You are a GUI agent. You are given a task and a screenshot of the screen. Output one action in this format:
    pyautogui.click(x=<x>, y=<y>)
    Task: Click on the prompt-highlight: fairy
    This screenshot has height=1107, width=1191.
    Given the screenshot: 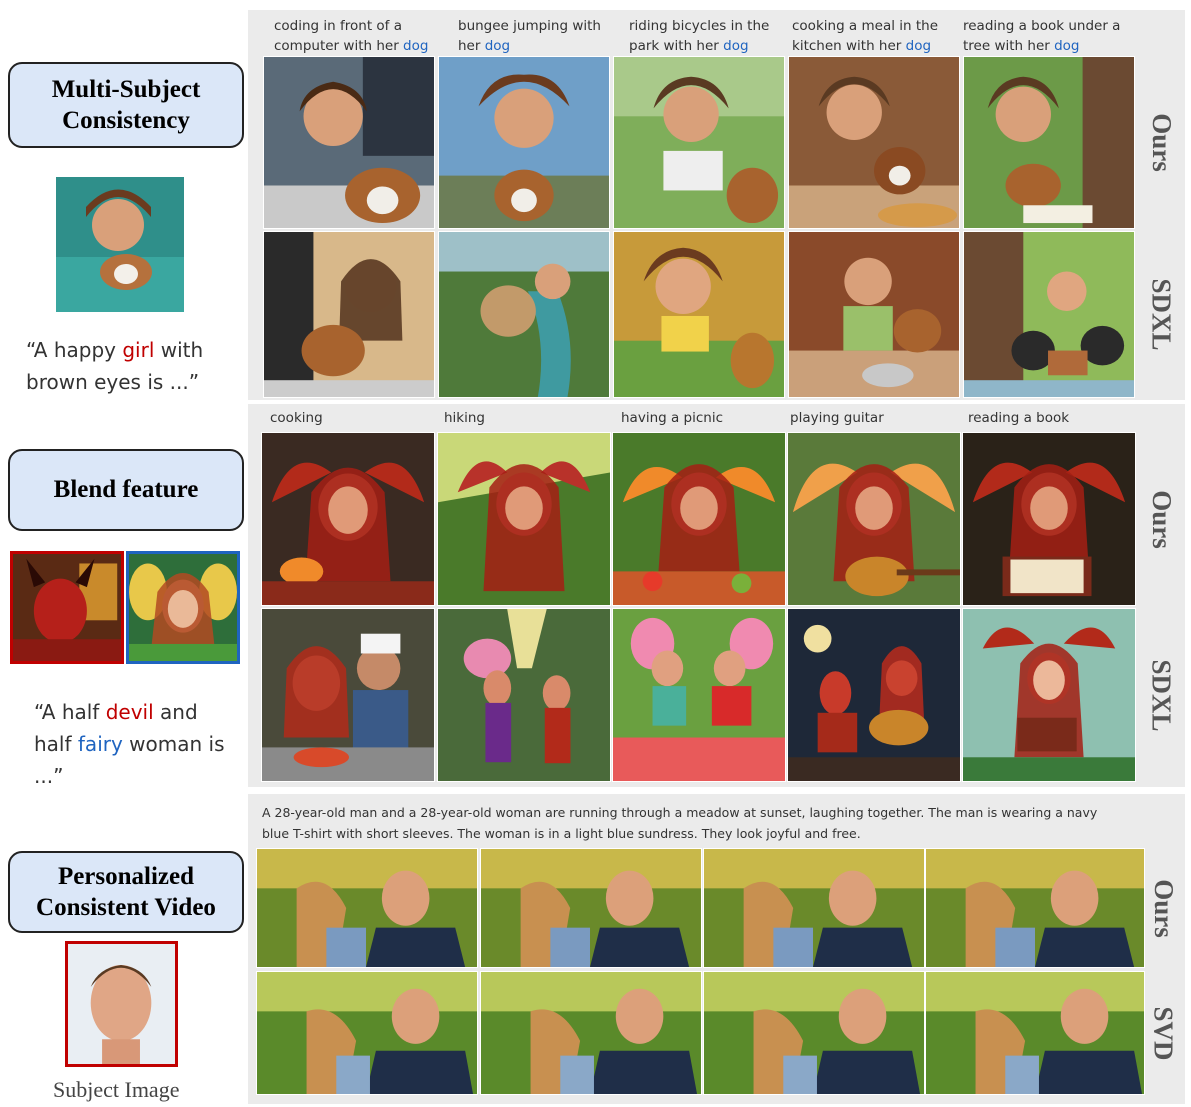 What is the action you would take?
    pyautogui.click(x=100, y=744)
    